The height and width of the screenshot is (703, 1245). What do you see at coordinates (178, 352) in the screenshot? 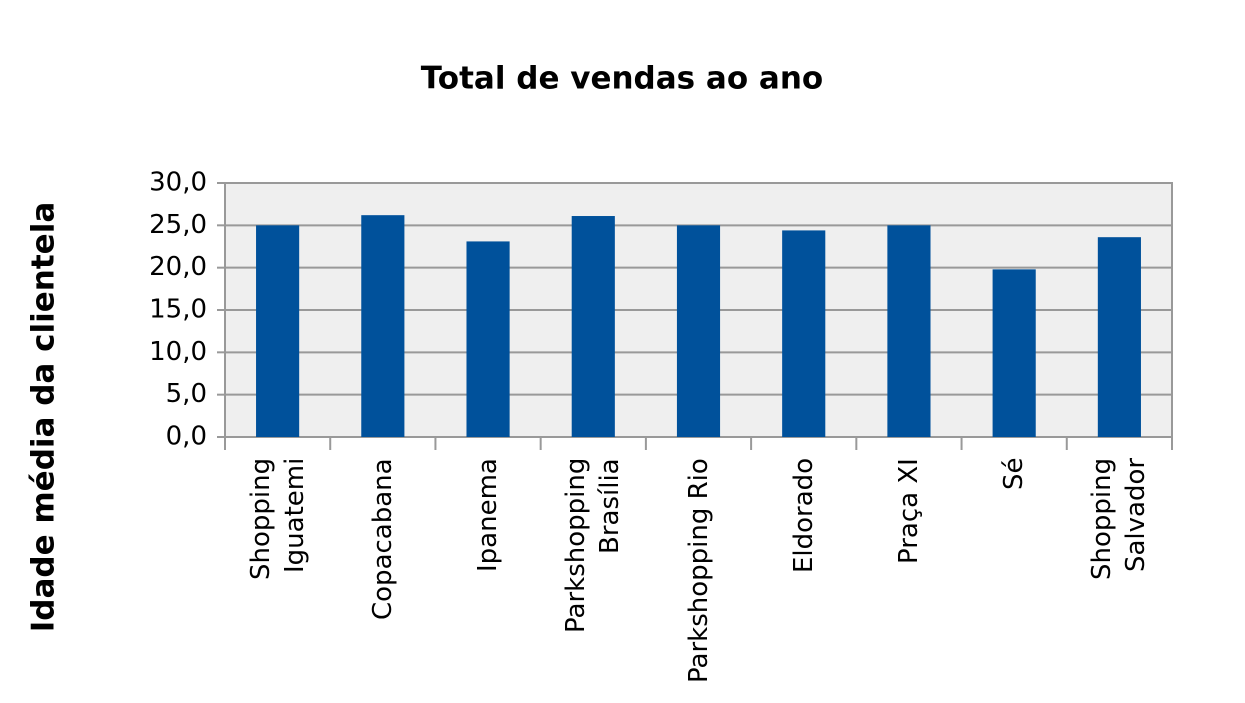
I see `y-tick-label: 10,0` at bounding box center [178, 352].